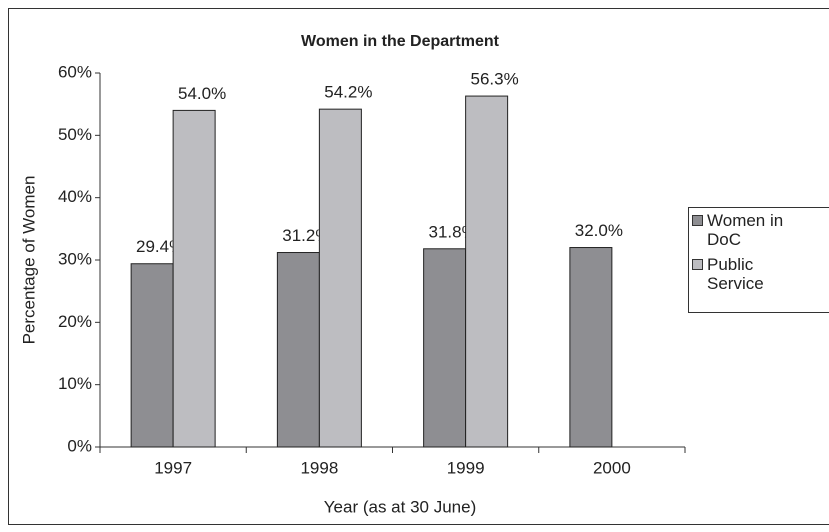 The image size is (829, 532). What do you see at coordinates (306, 235) in the screenshot?
I see `data-label: 31.2%` at bounding box center [306, 235].